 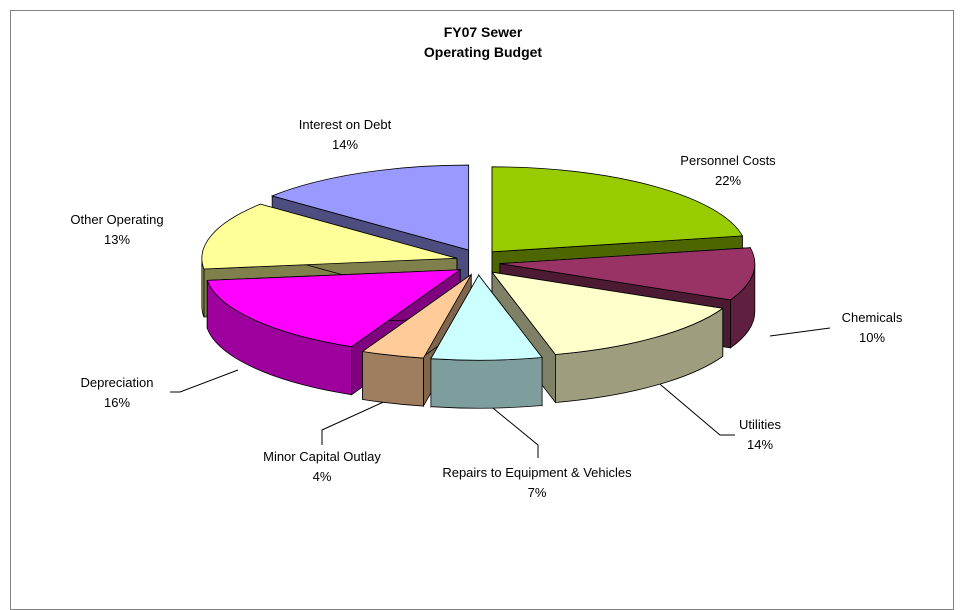 What do you see at coordinates (322, 456) in the screenshot?
I see `label-name: Minor Capital Outlay` at bounding box center [322, 456].